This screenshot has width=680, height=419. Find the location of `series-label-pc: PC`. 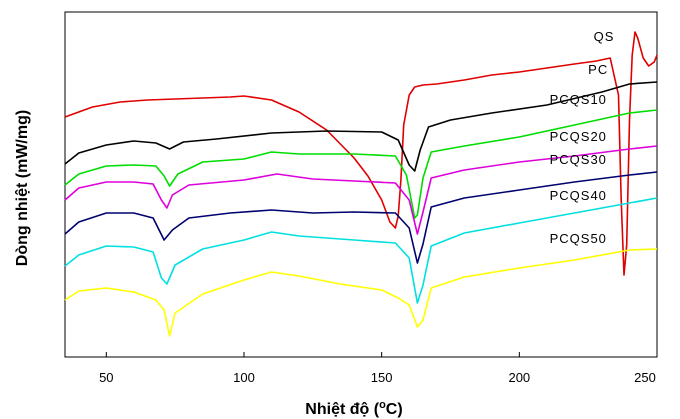

series-label-pc: PC is located at coordinates (598, 69).